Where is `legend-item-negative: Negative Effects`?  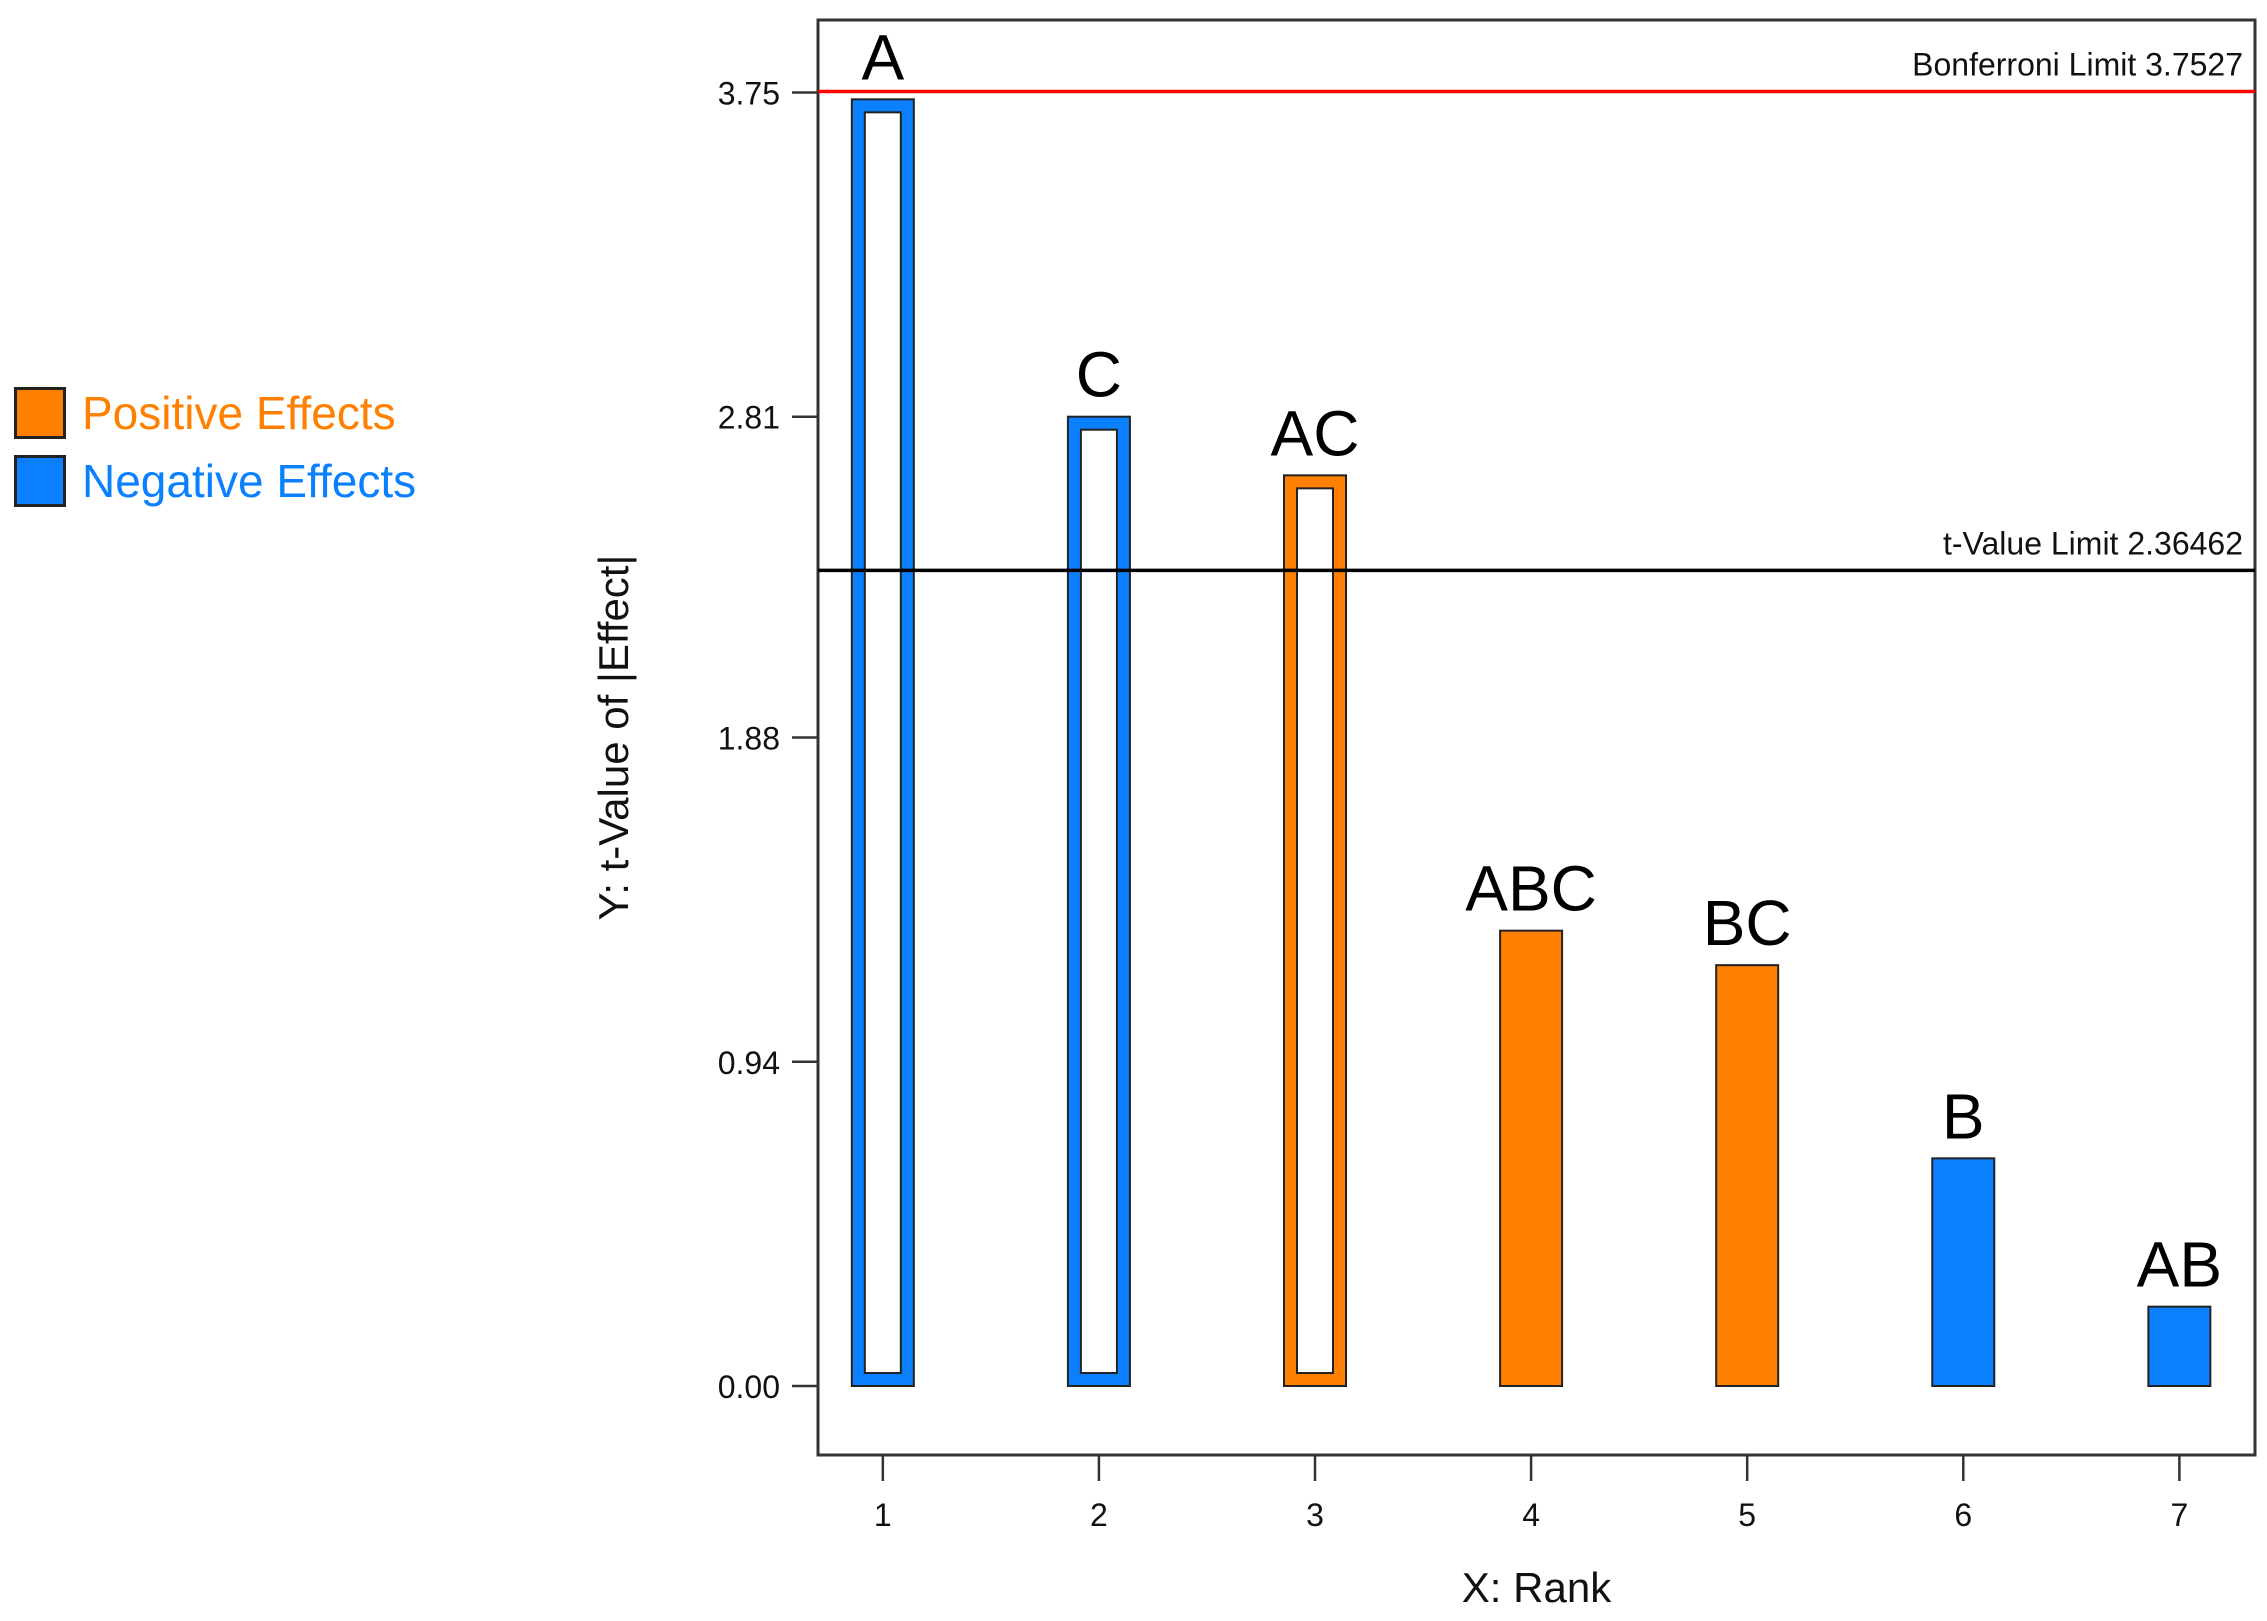 legend-item-negative: Negative Effects is located at coordinates (215, 481).